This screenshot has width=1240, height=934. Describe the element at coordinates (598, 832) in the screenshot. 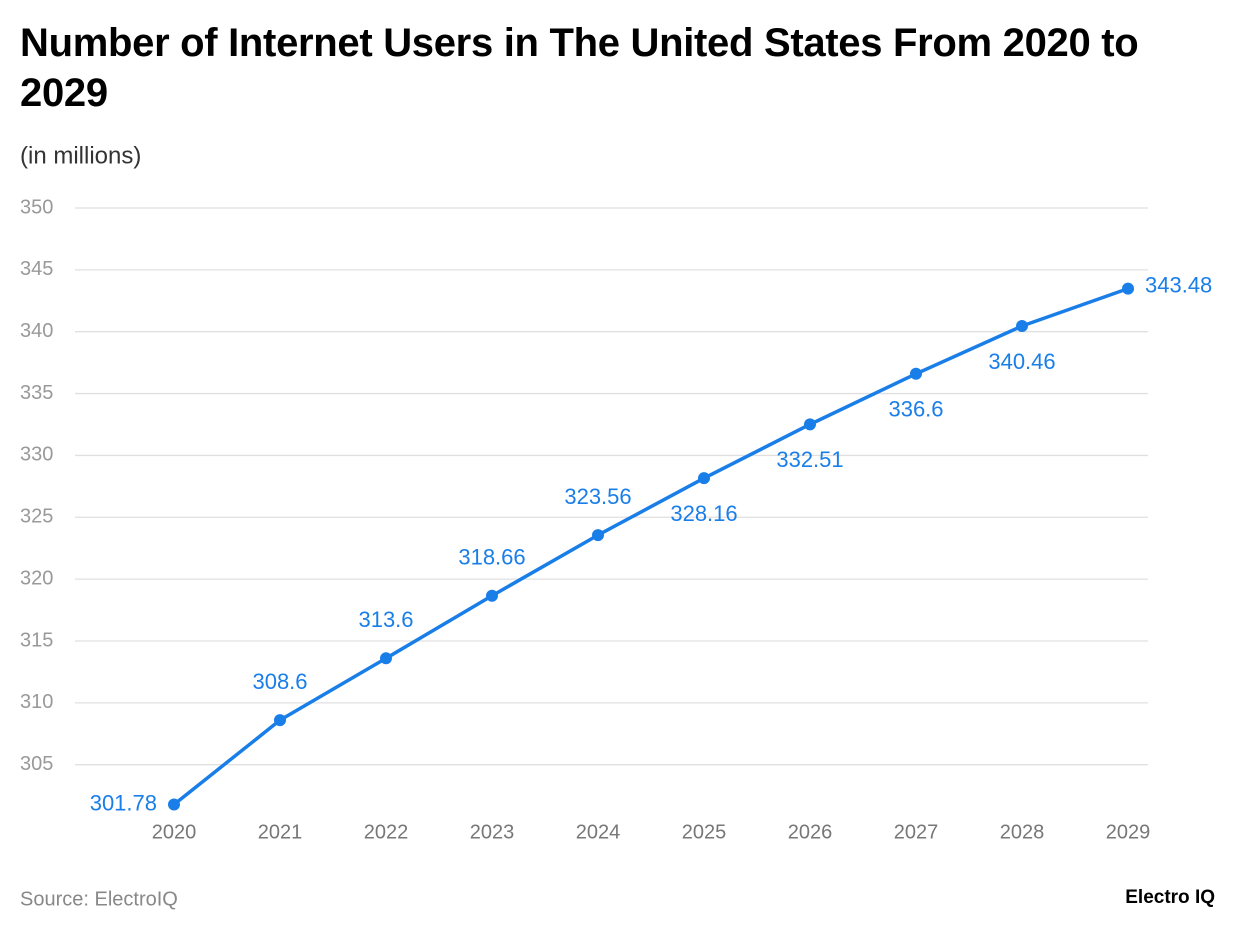

I see `x-tick-label: 2024` at that location.